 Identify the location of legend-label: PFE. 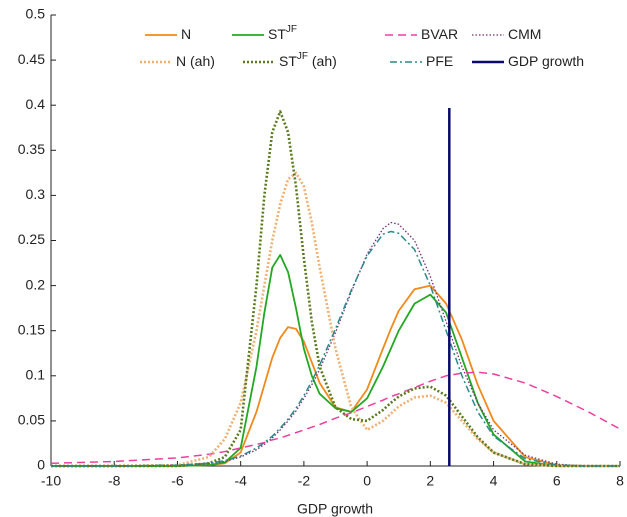
(439, 61).